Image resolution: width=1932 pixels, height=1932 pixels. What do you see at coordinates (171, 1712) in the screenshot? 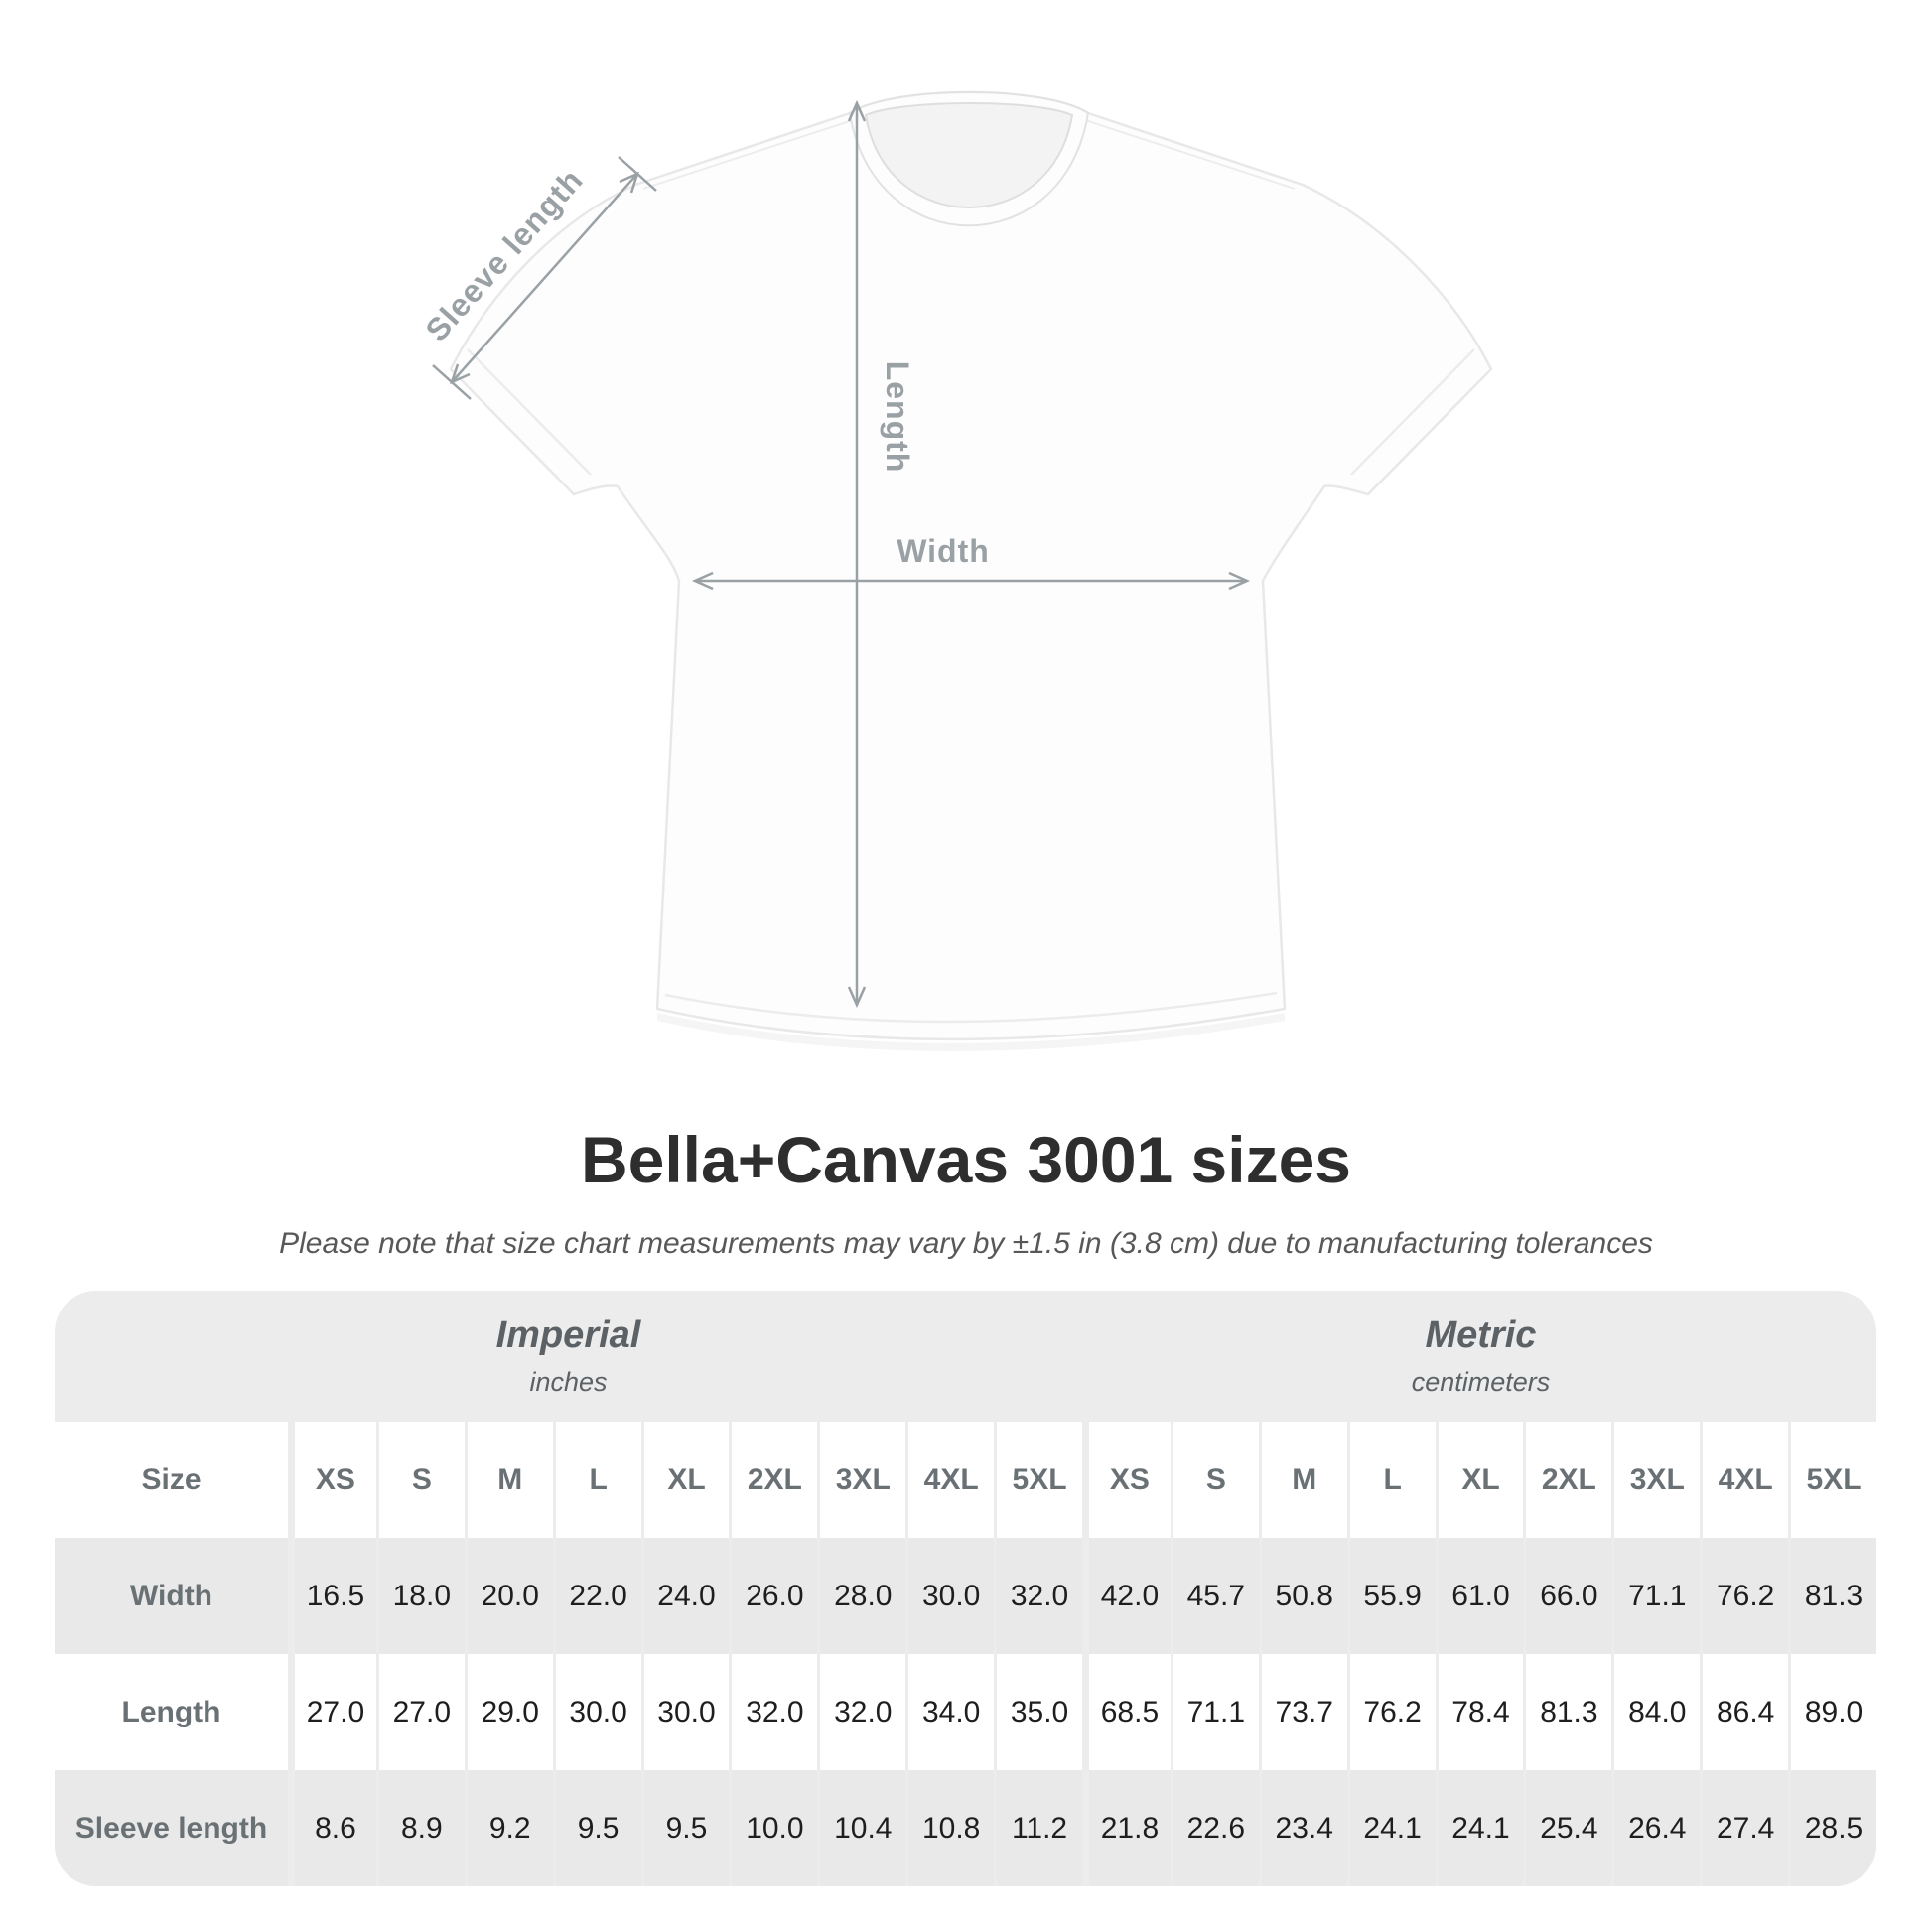
I see `row-label-length: Length` at bounding box center [171, 1712].